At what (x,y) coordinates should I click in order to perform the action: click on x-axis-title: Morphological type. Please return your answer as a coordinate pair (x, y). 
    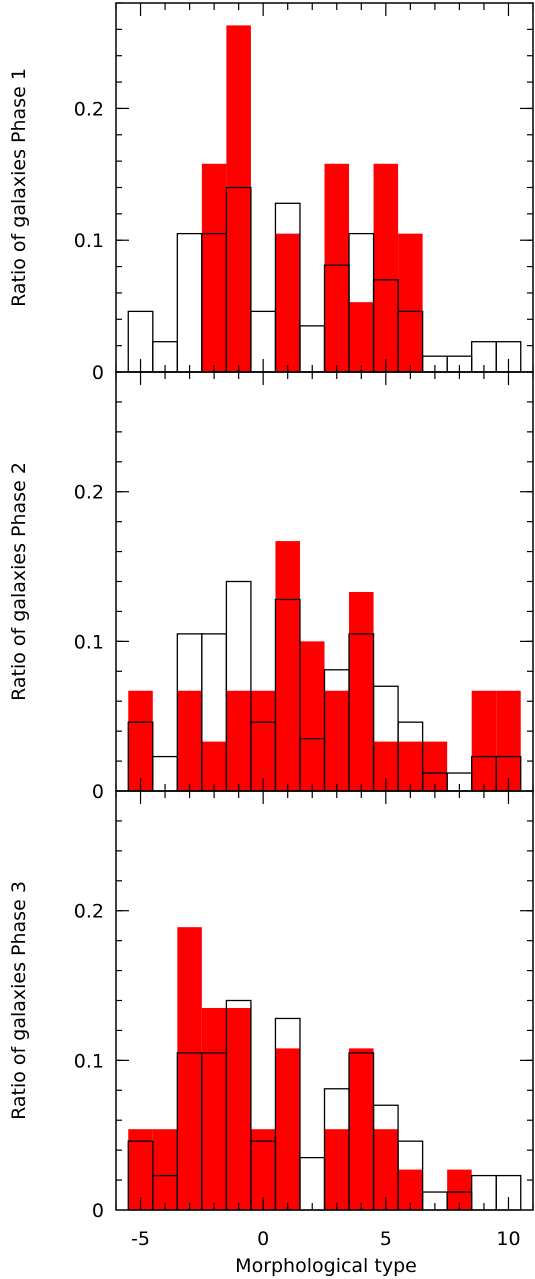
    Looking at the image, I should click on (326, 1266).